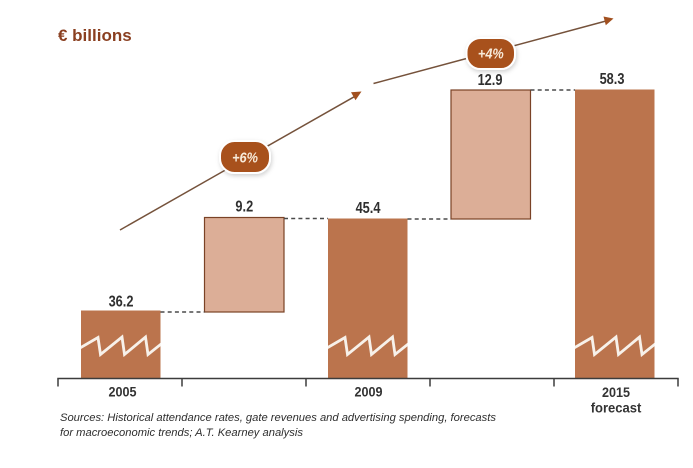  What do you see at coordinates (121, 302) in the screenshot?
I see `svg-text: 36.2` at bounding box center [121, 302].